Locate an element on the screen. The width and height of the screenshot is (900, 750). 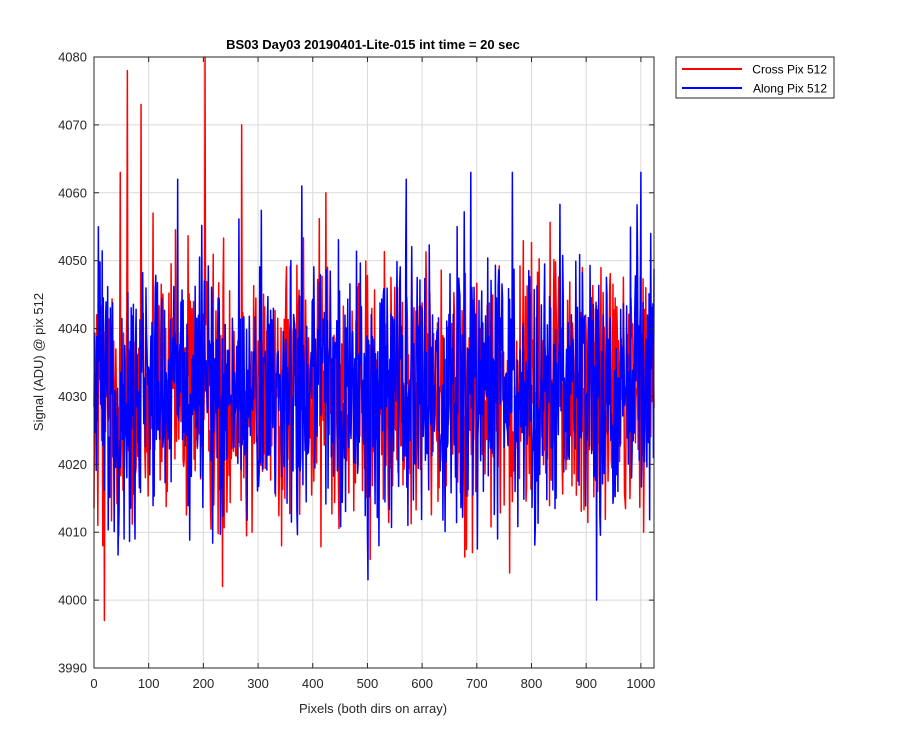
legend-label-along-pix: Along Pix 512 is located at coordinates (790, 89).